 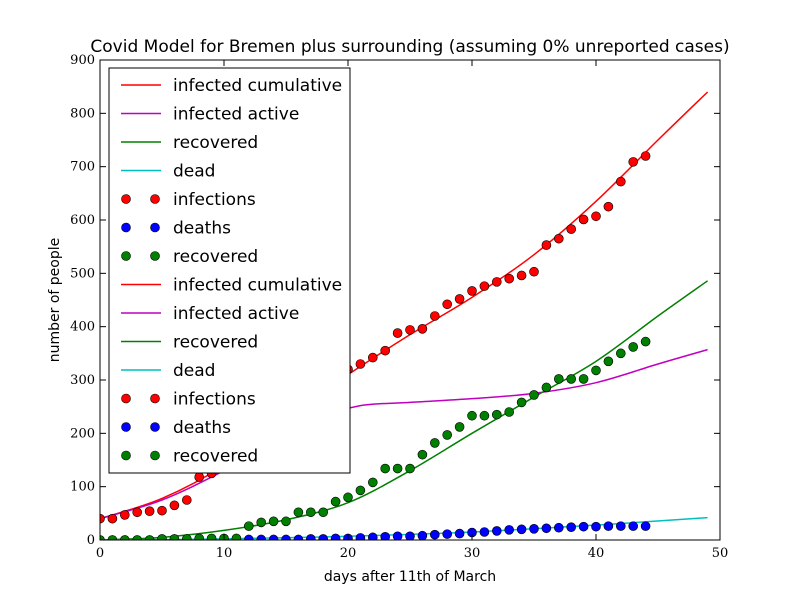 I want to click on x-axis-label: days after 11th of March, so click(x=410, y=577).